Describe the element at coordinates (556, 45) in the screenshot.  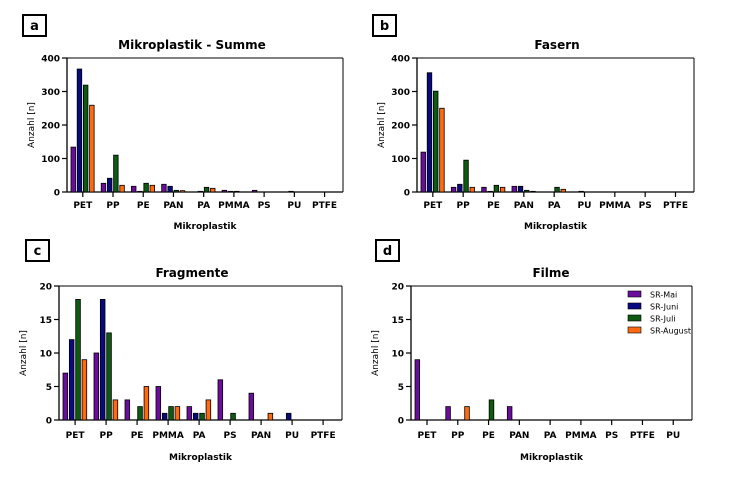
I see `chart-title: Fasern` at that location.